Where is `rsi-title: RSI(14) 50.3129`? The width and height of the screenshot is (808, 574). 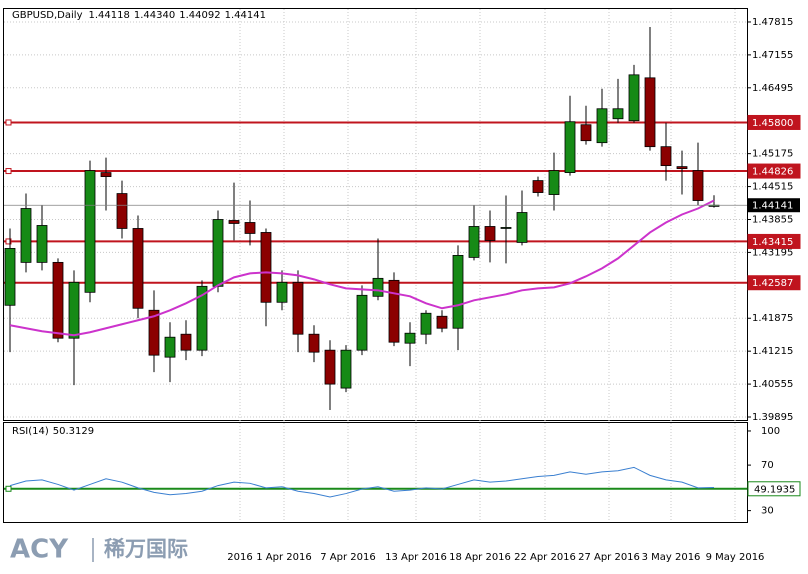
rsi-title: RSI(14) 50.3129 is located at coordinates (53, 431).